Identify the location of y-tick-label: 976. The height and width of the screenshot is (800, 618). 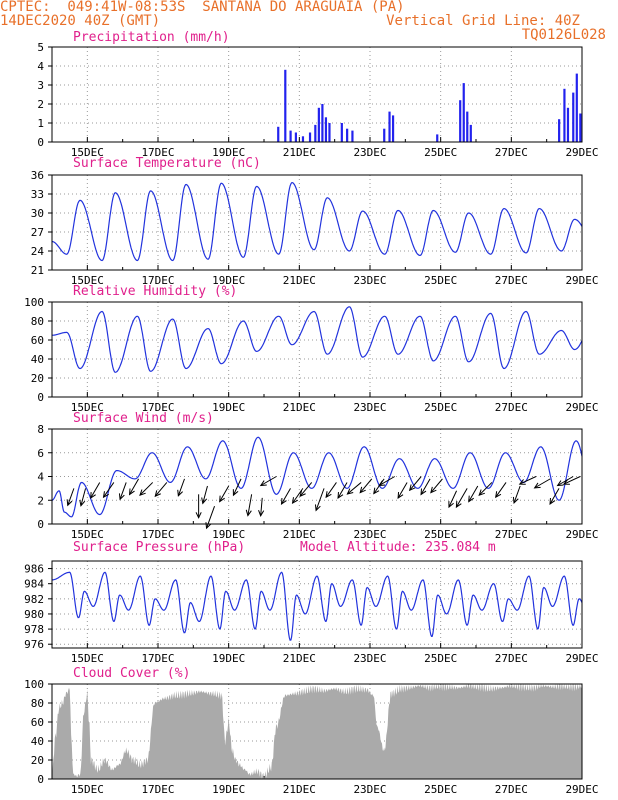
(34, 644).